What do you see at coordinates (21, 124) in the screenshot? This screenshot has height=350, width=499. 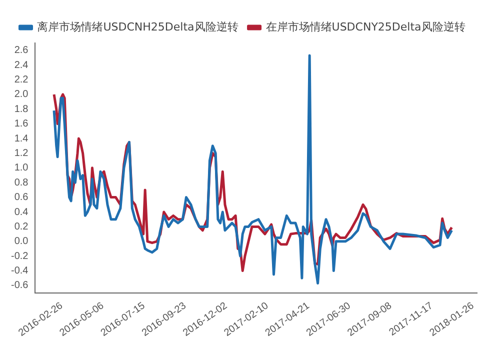 I see `y-tick-label: 1.6` at bounding box center [21, 124].